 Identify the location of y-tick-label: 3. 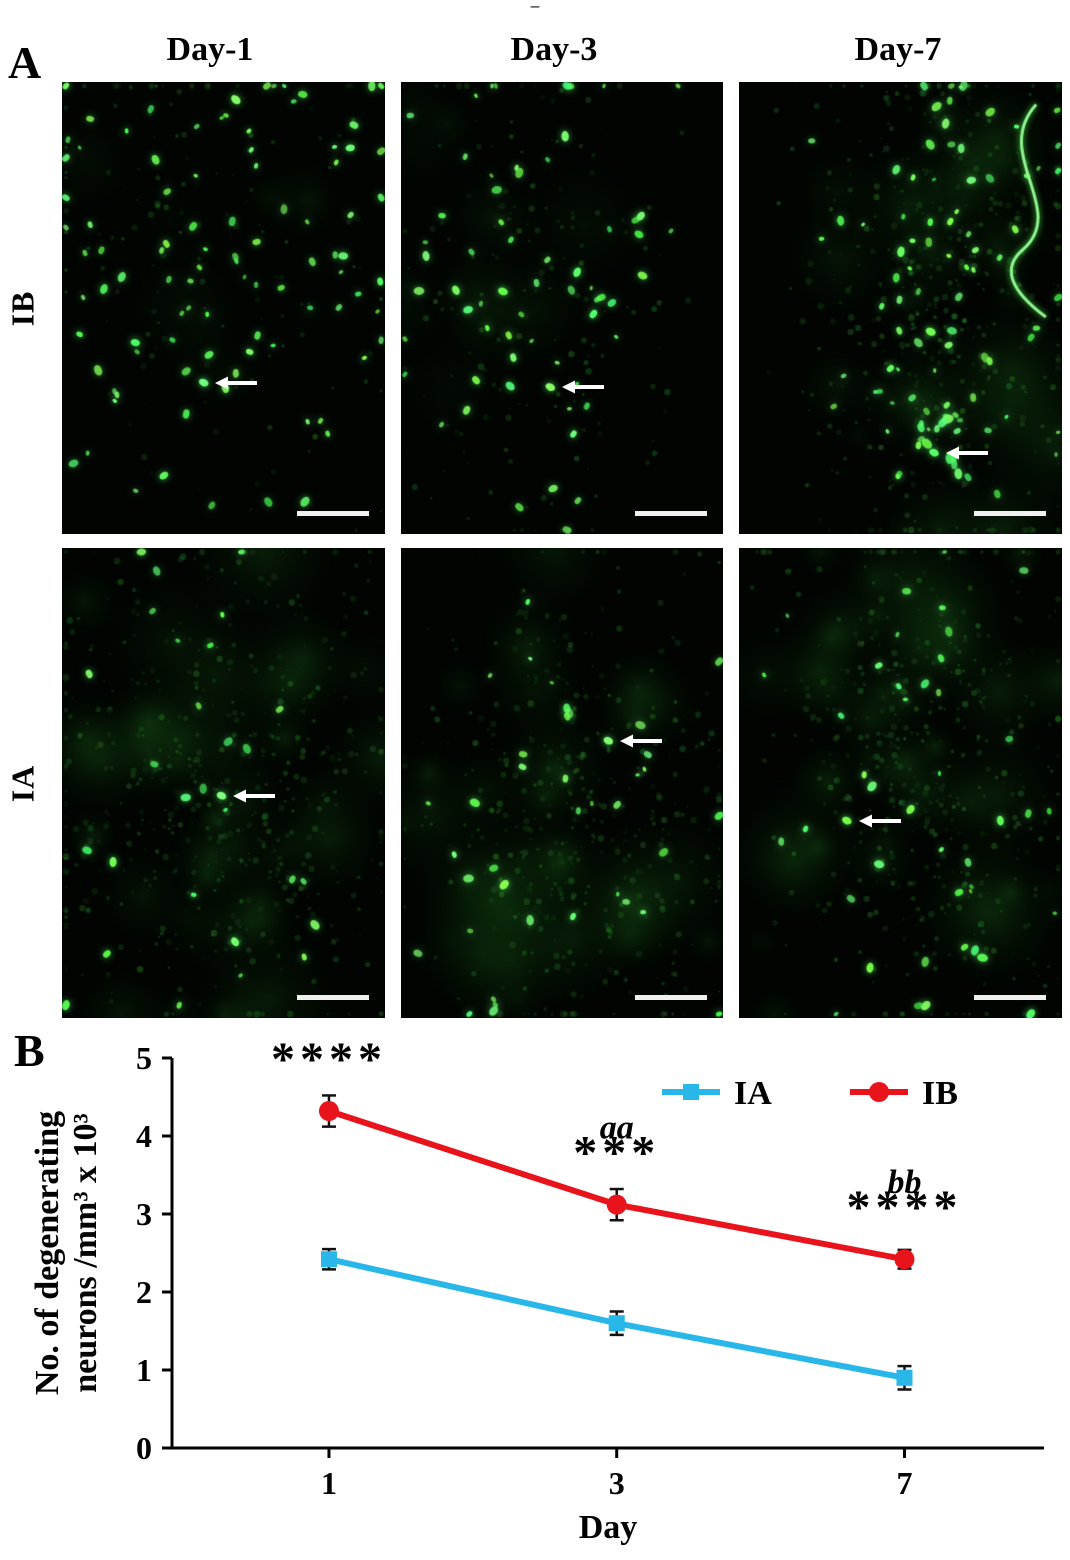
(144, 1214).